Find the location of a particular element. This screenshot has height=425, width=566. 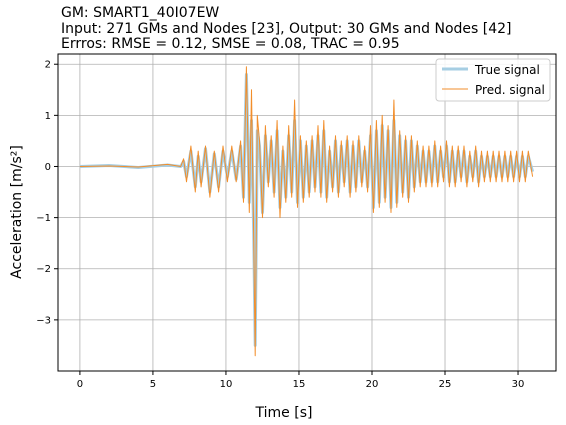

x-tick-label: 25 is located at coordinates (445, 384).